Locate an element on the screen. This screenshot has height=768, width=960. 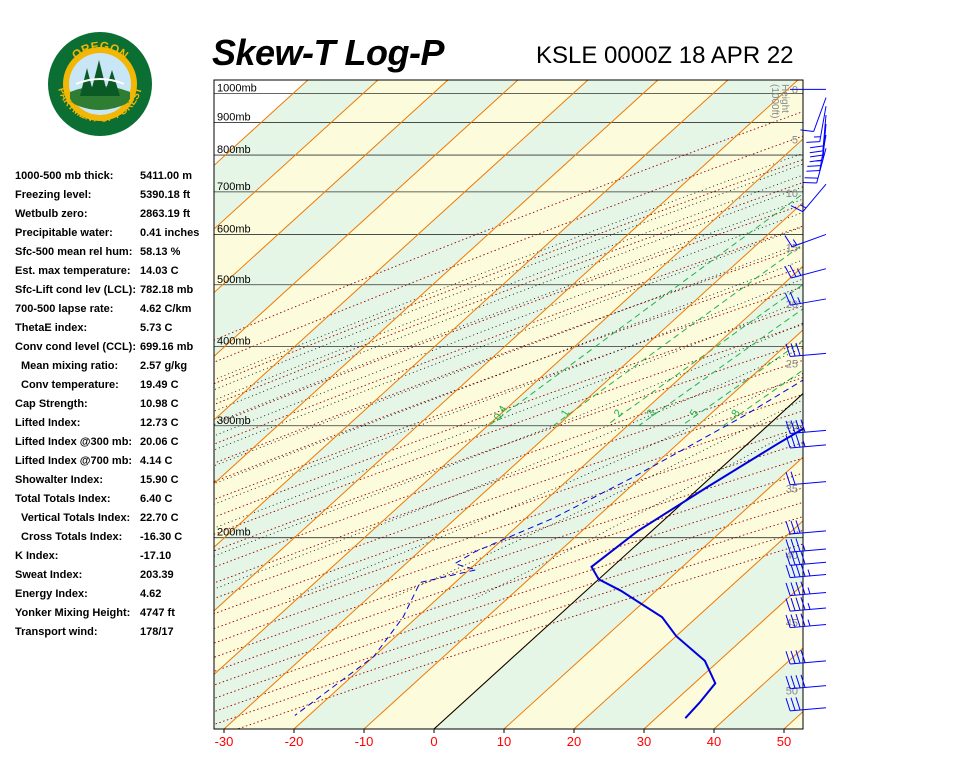
mixing-ratio-label: 3 is located at coordinates (651, 414).